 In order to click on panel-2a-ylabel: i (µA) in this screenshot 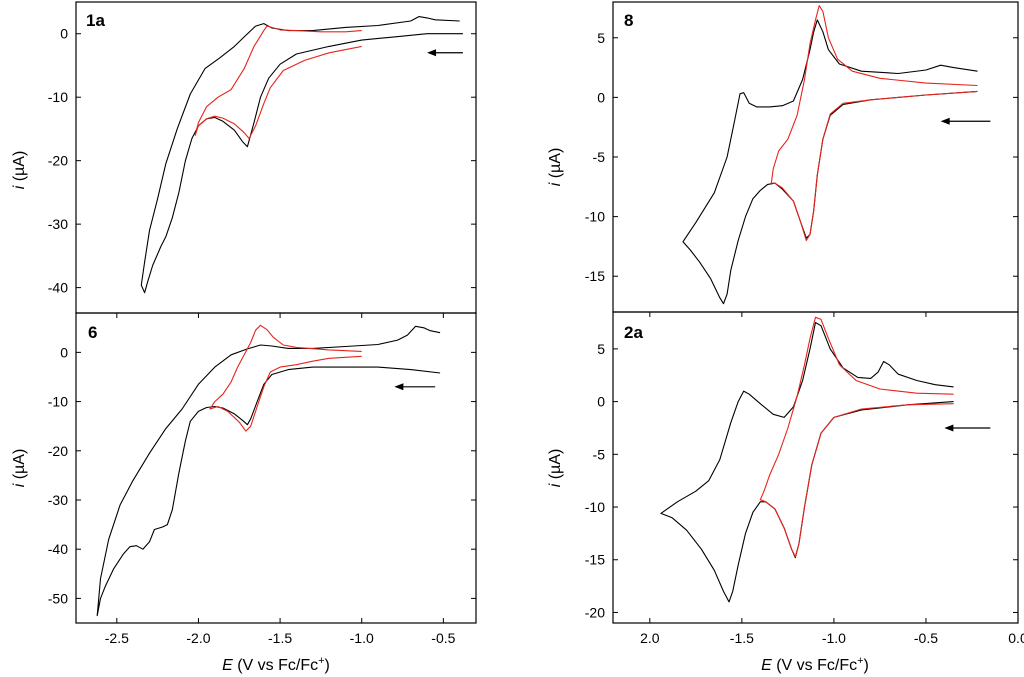, I will do `click(555, 468)`.